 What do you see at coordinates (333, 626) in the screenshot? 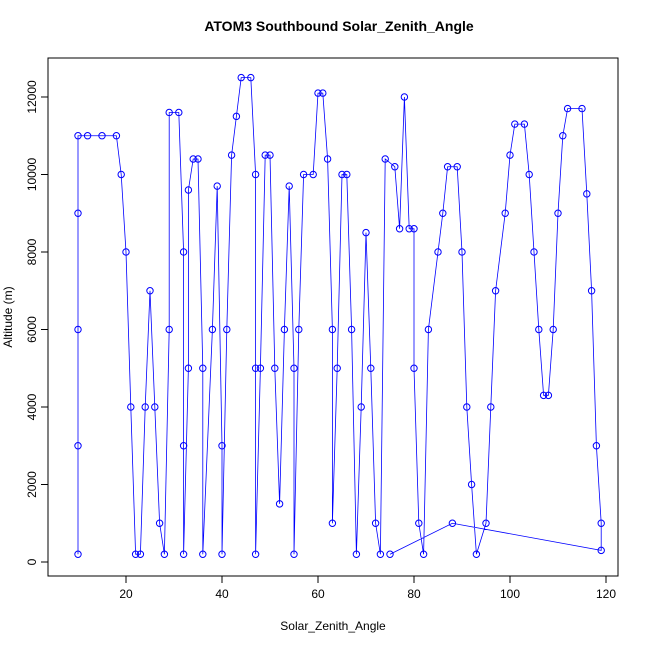
I see `x-axis-label: Solar_Zenith_Angle` at bounding box center [333, 626].